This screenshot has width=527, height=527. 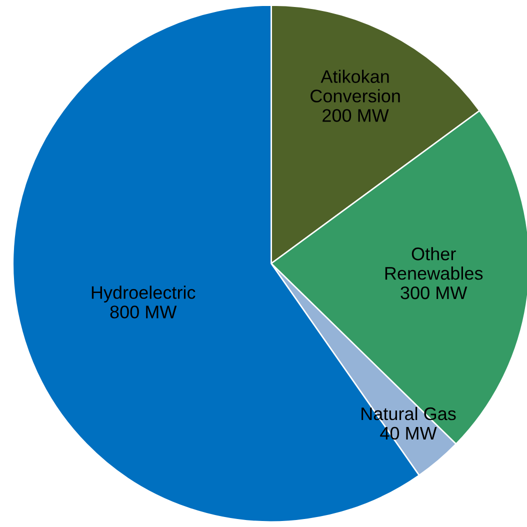 I want to click on slice-label: Other Renewables, so click(x=434, y=263).